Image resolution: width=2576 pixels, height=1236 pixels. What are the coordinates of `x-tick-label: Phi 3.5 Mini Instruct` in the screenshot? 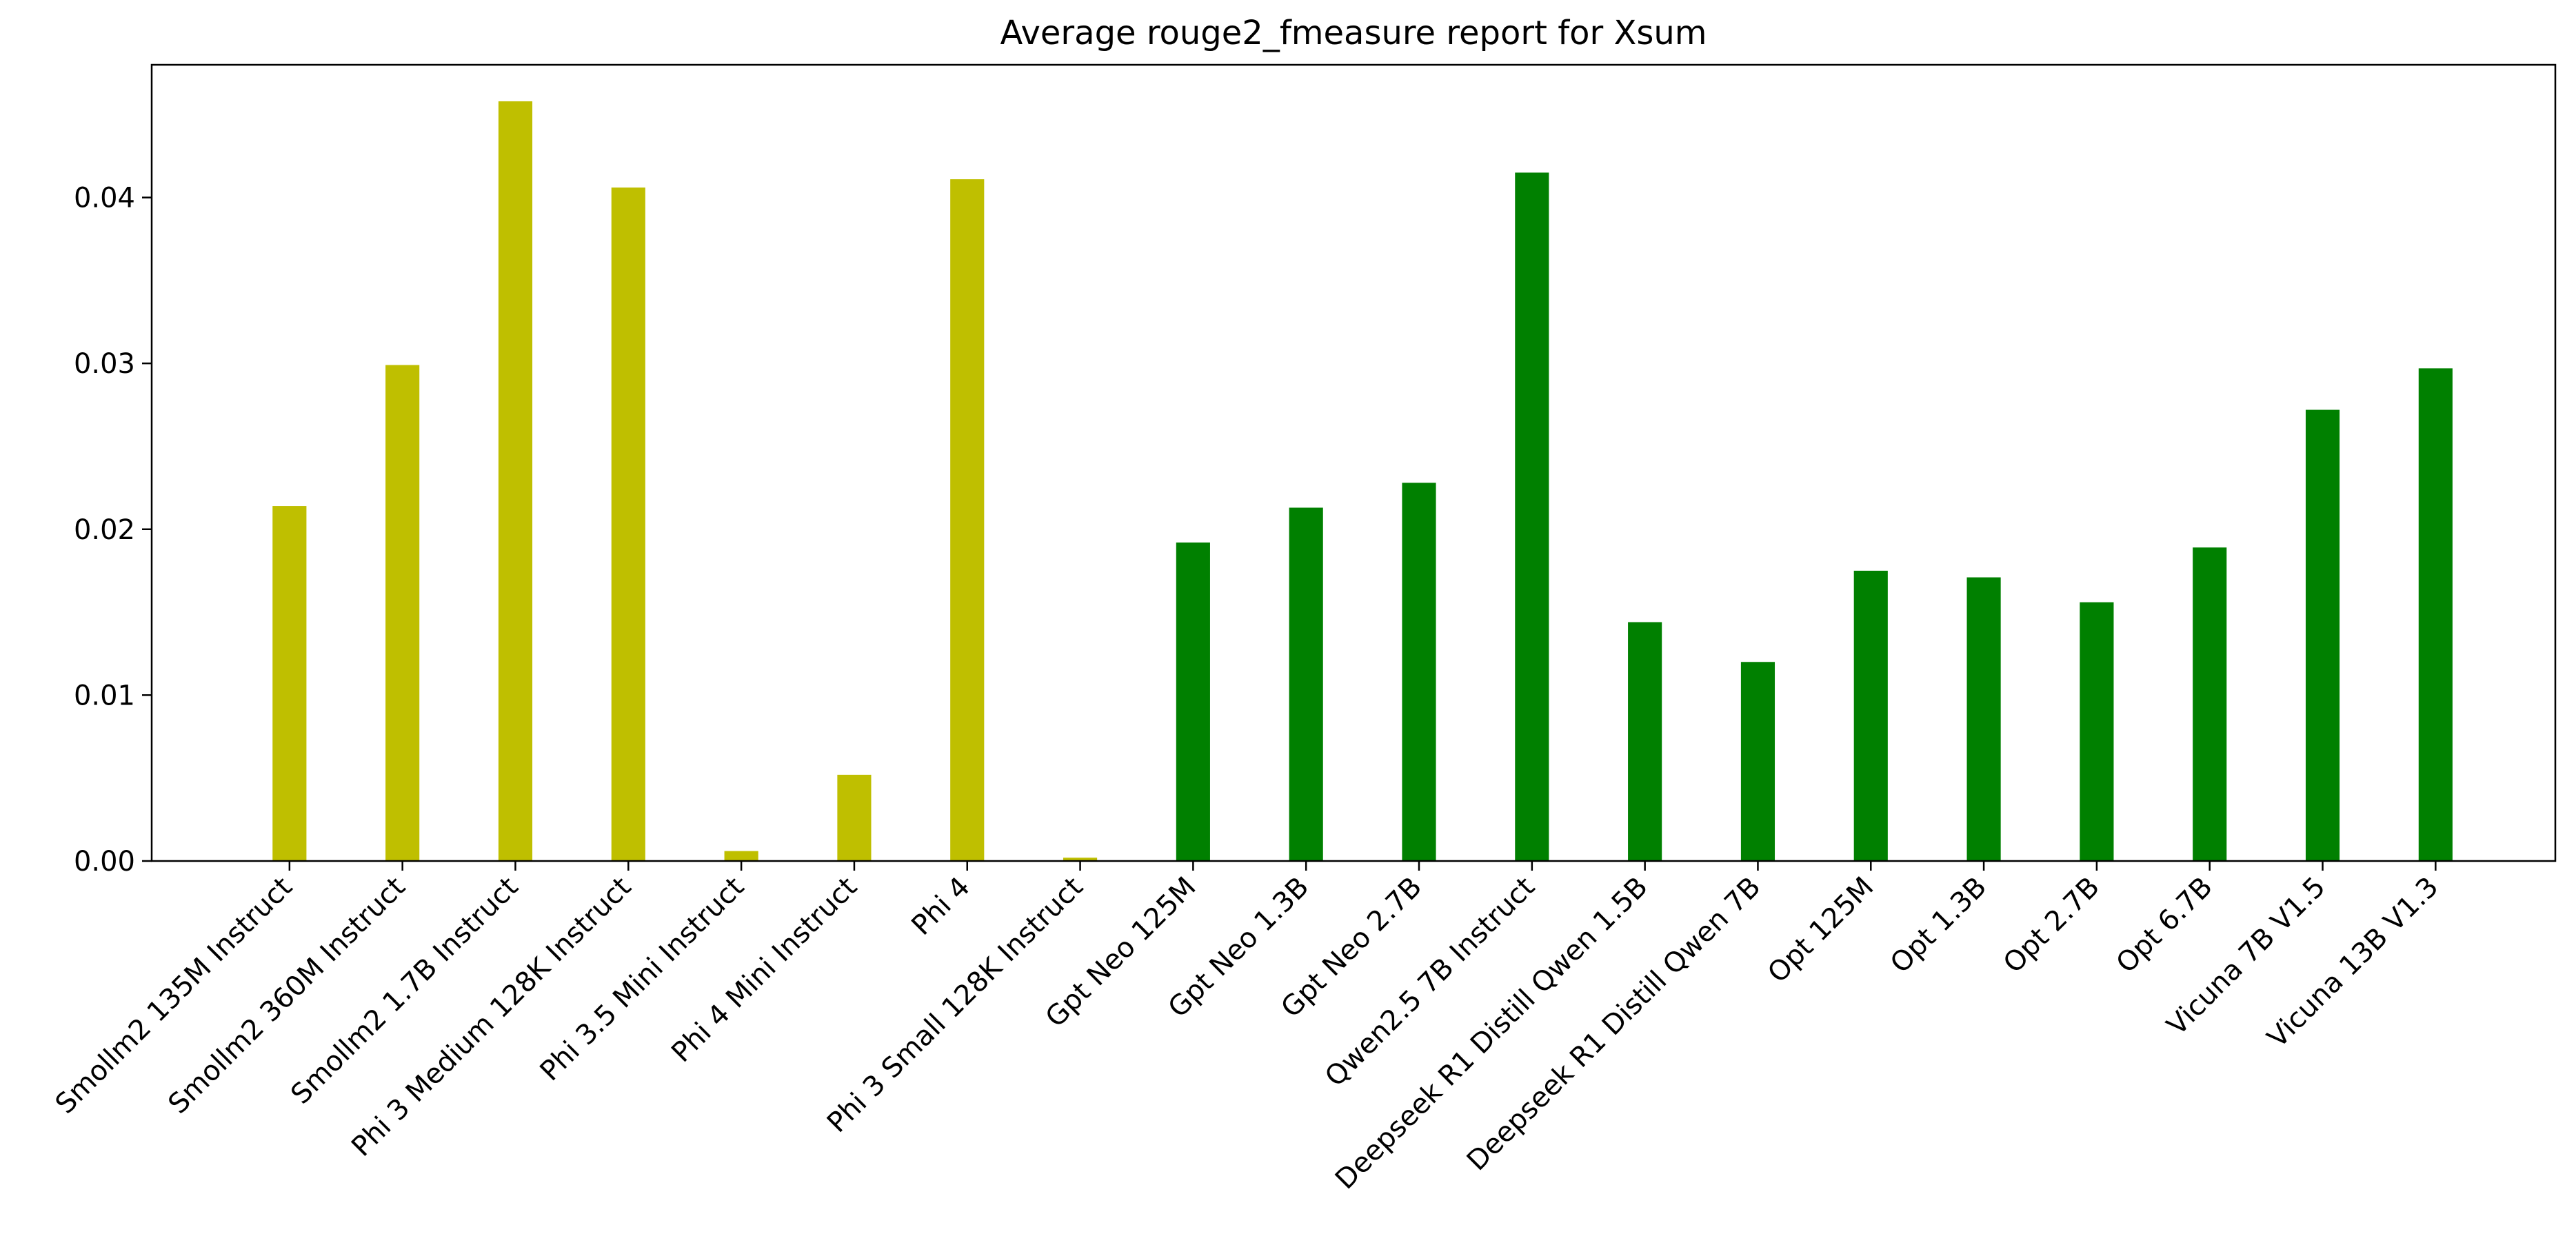 It's located at (642, 979).